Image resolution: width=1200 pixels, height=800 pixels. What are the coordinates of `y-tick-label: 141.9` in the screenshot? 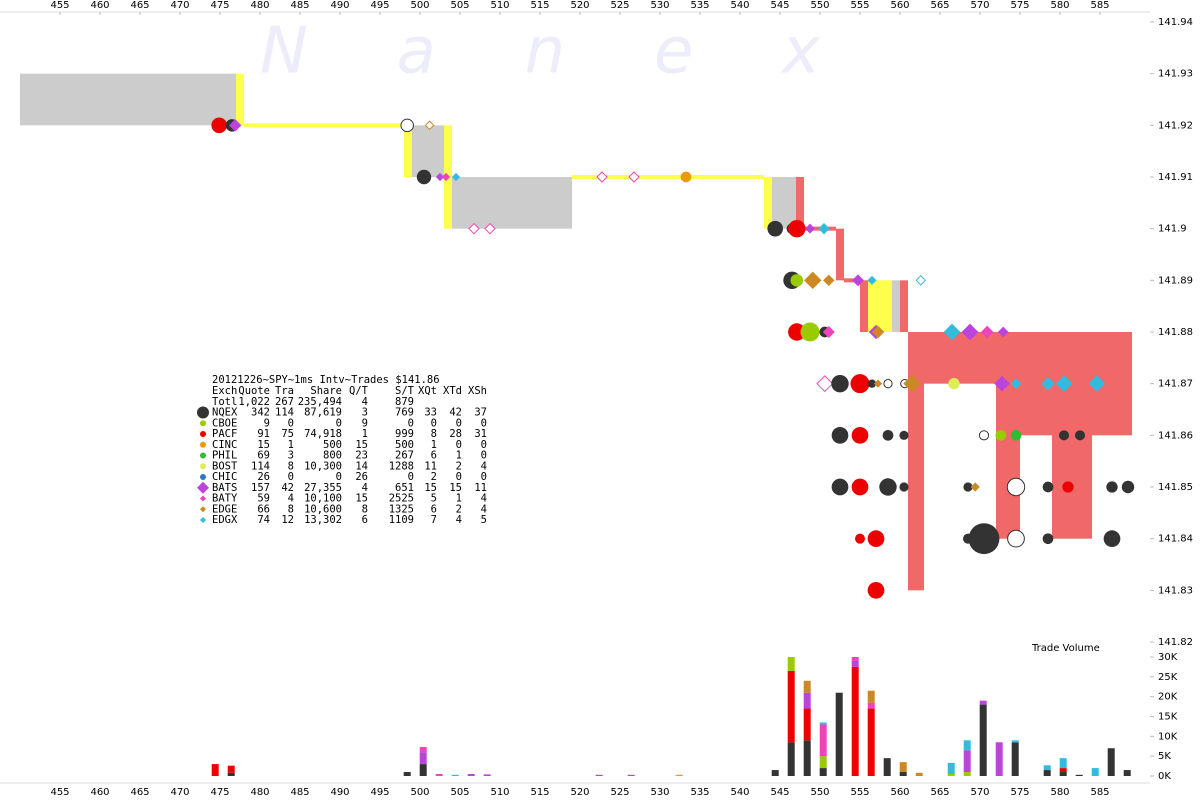 It's located at (1172, 229).